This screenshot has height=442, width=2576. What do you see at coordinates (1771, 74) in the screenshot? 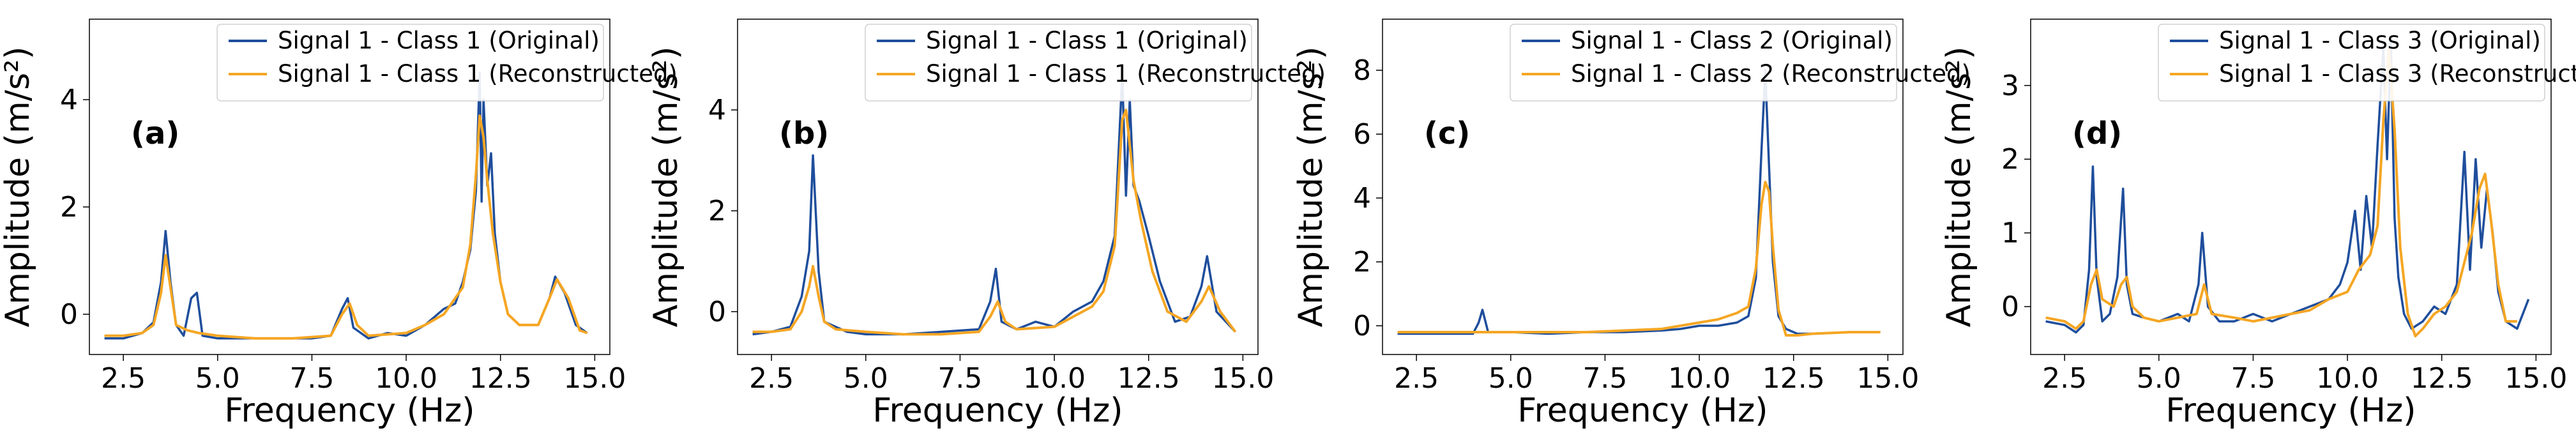
I see `legend-entry: Signal 1 - Class 2 (Reconstructed)` at bounding box center [1771, 74].